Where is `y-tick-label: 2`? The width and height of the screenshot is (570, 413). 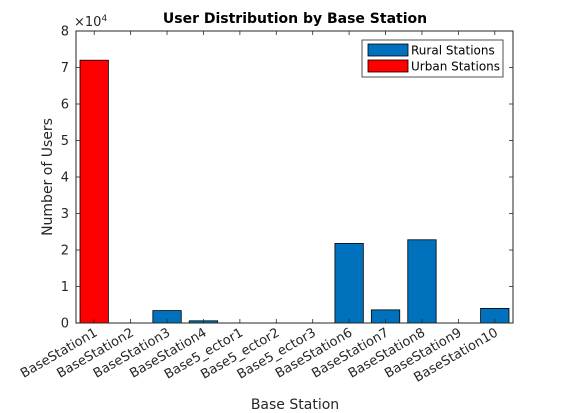 y-tick-label: 2 is located at coordinates (65, 251).